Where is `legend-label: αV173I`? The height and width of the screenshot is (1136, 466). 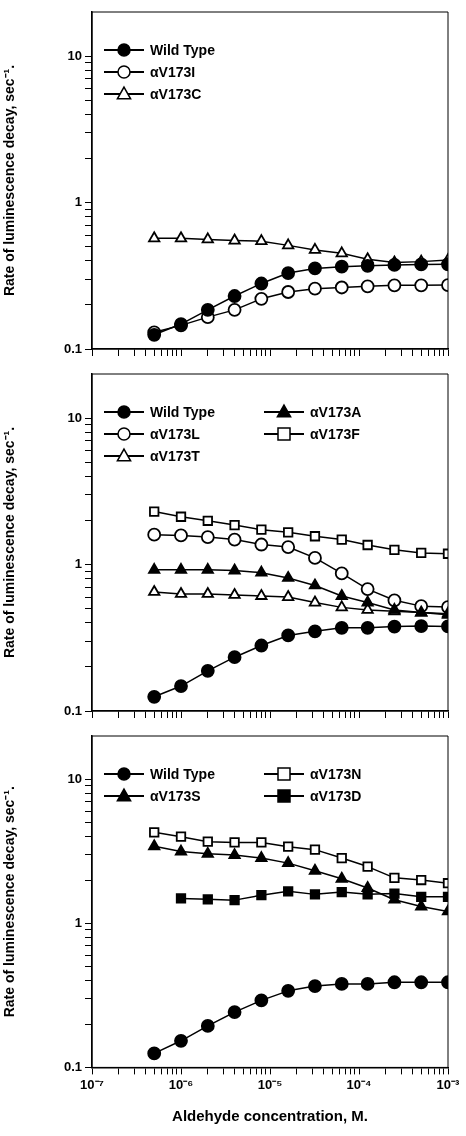
legend-label: αV173I is located at coordinates (173, 71).